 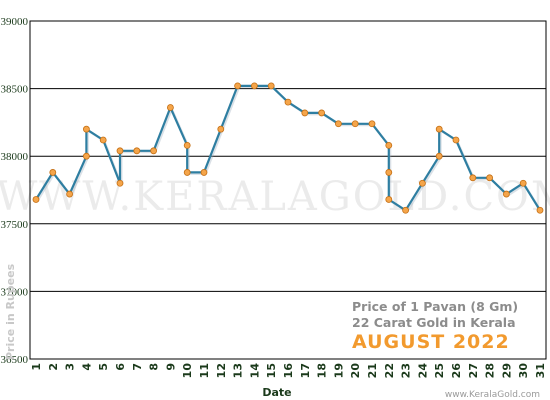 I want to click on watermark-text: WWW.KERALAGOLD.COM, so click(x=275, y=197).